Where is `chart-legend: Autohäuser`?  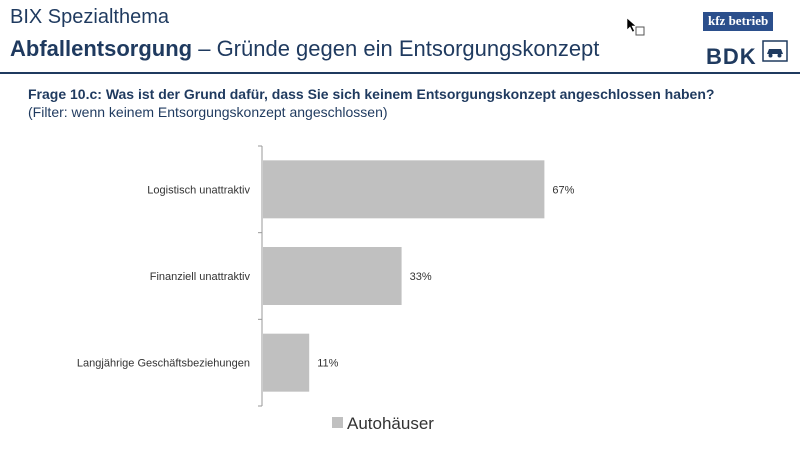
chart-legend: Autohäuser is located at coordinates (383, 424).